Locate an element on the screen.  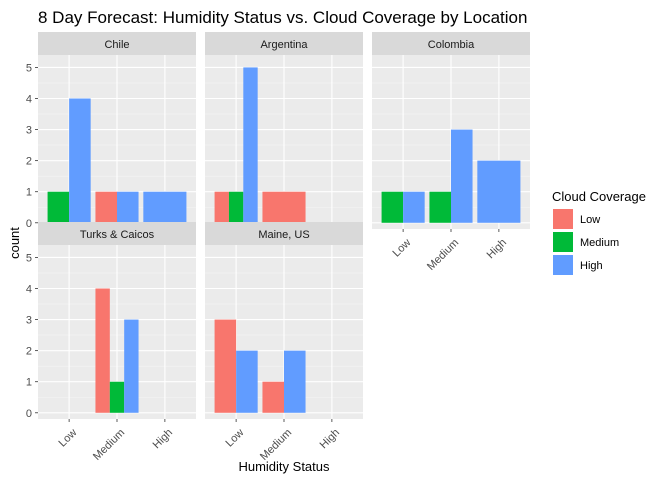
facet-panel: Chile012345LowMediumHigh is located at coordinates (111, 152).